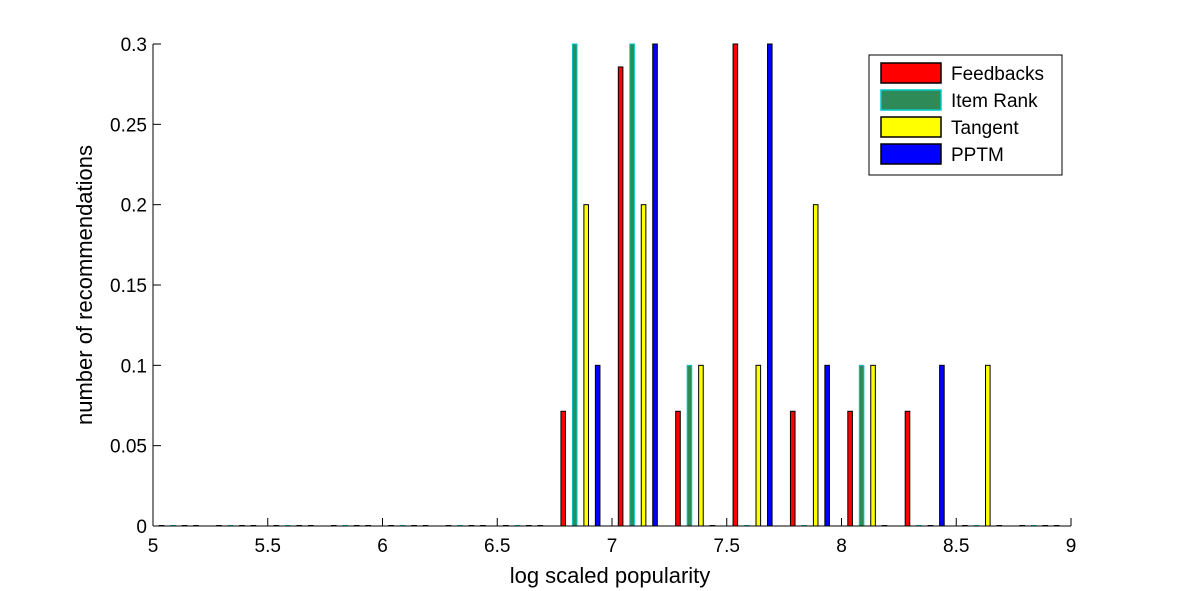 The height and width of the screenshot is (591, 1183). I want to click on y-tick-label: 0.15, so click(128, 286).